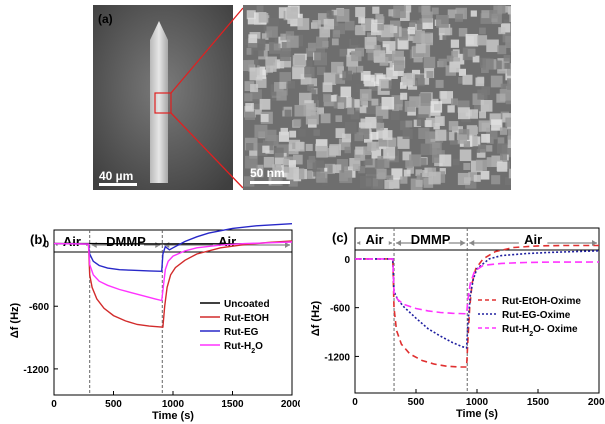 The height and width of the screenshot is (424, 605). I want to click on y-axis-label: Δf (Hz), so click(15, 320).